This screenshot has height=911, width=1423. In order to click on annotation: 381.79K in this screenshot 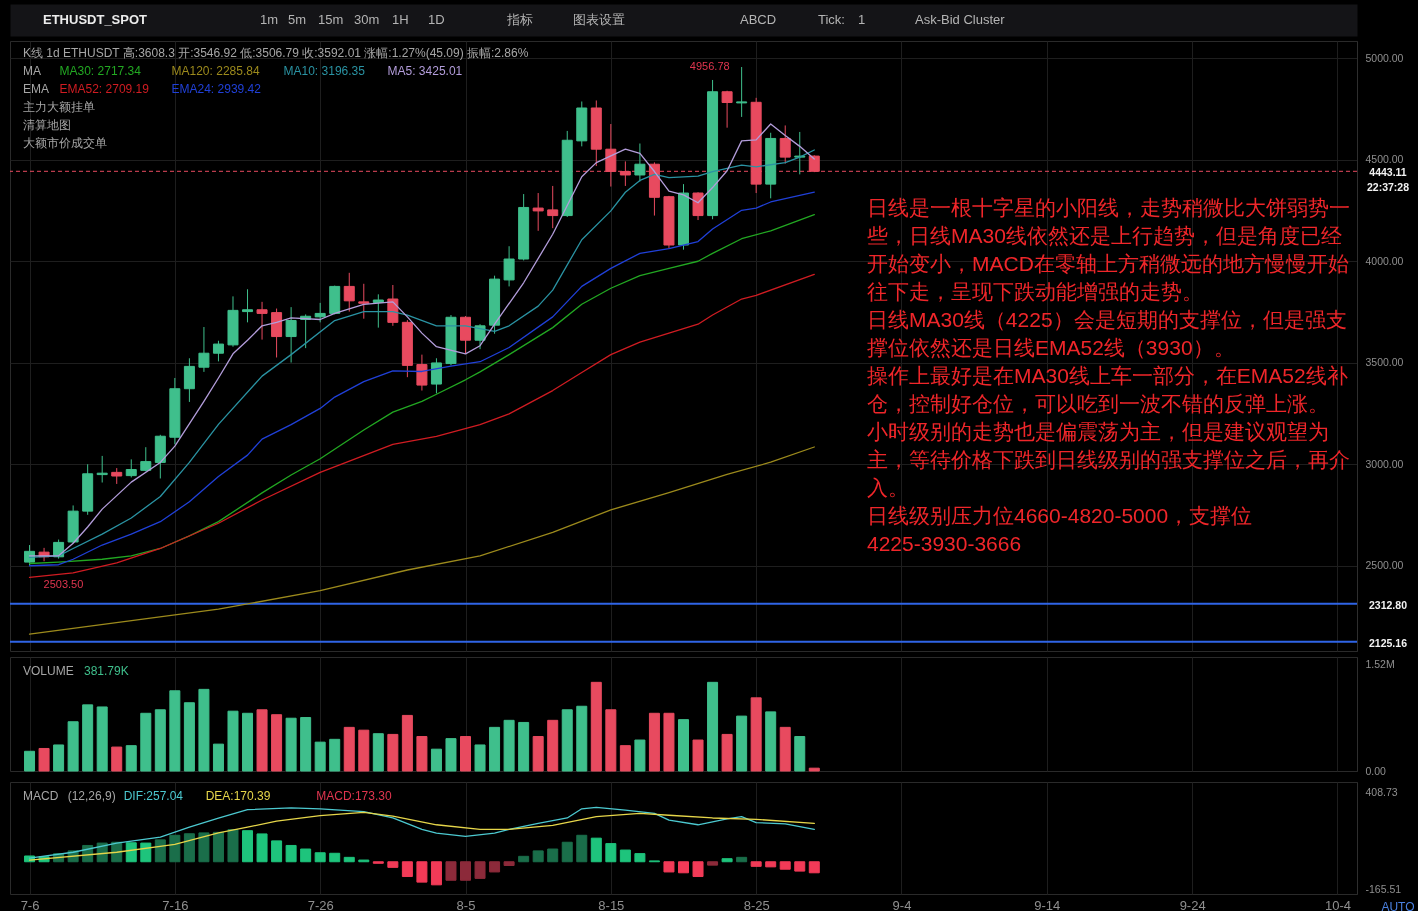, I will do `click(106, 671)`.